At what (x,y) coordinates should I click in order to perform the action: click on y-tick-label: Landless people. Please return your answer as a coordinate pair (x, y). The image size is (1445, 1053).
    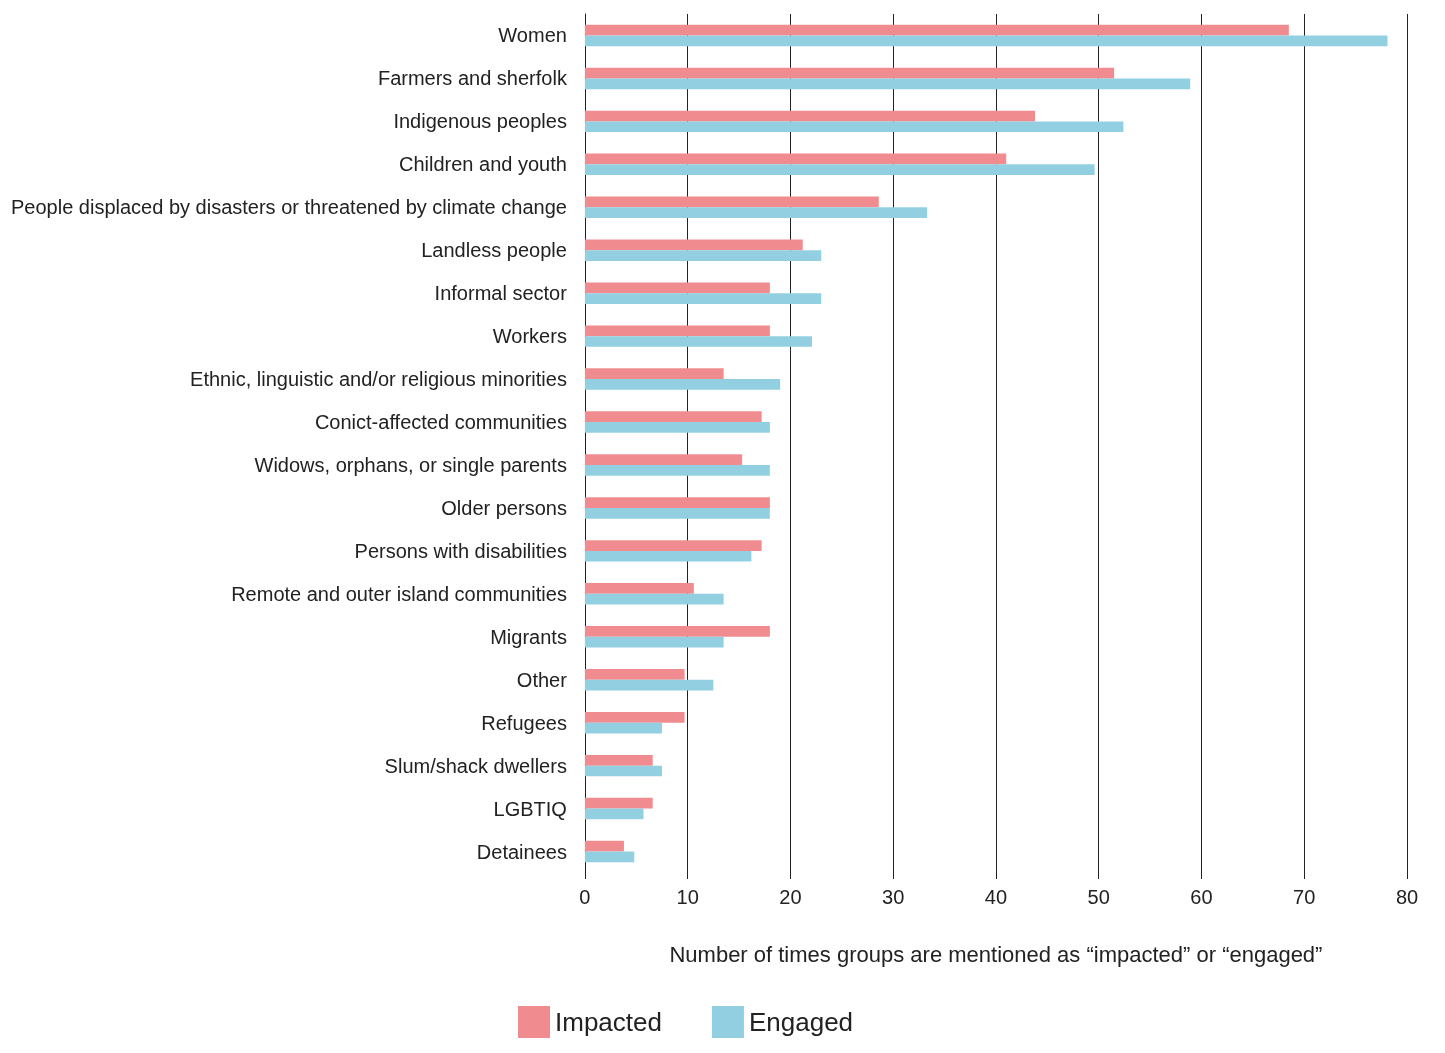
    Looking at the image, I should click on (494, 250).